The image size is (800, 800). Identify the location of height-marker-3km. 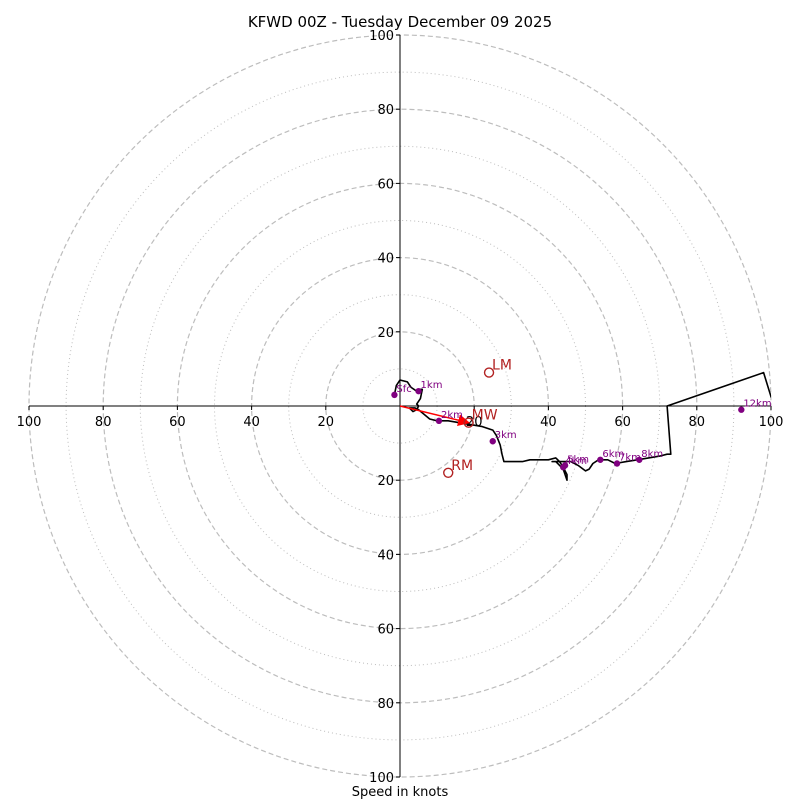
(492, 441).